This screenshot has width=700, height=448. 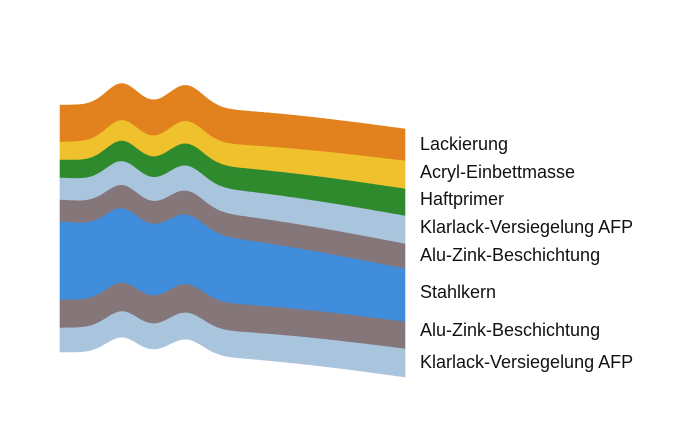 I want to click on layer-label: Stahlkern, so click(x=458, y=292).